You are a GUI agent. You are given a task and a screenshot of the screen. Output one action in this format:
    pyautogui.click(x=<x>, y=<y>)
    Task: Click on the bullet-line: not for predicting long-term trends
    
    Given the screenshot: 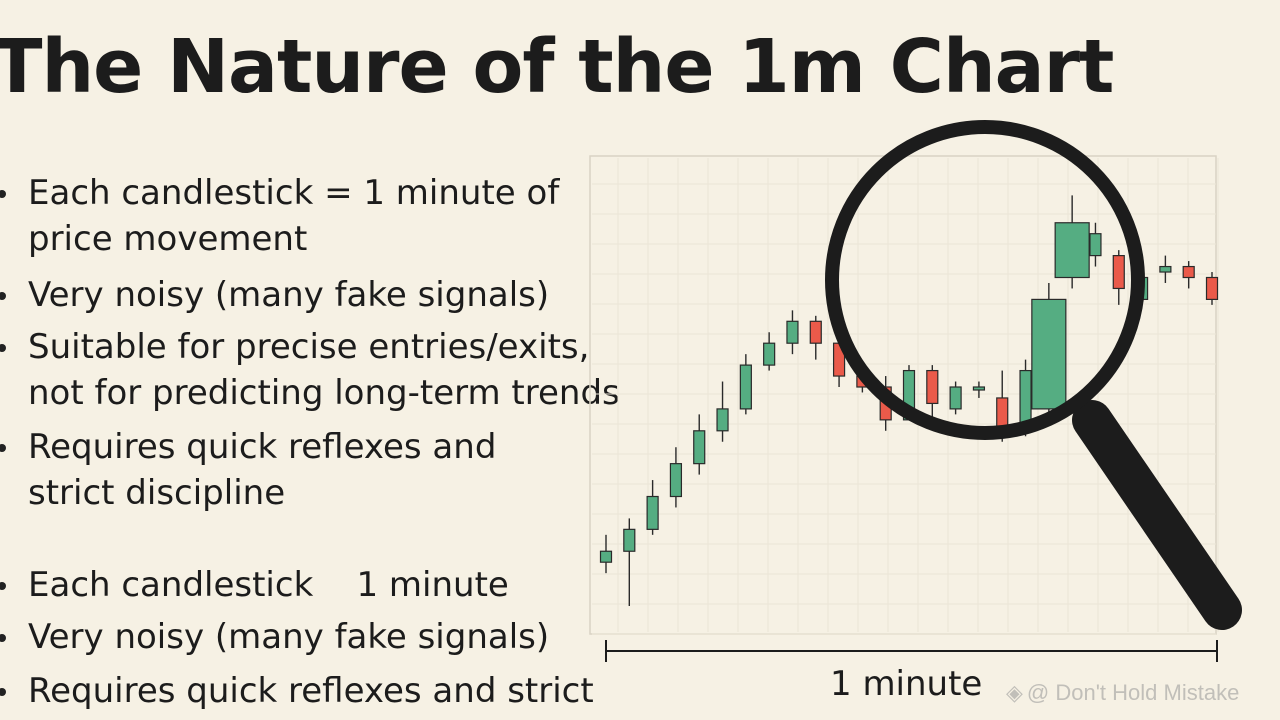 What is the action you would take?
    pyautogui.click(x=324, y=393)
    